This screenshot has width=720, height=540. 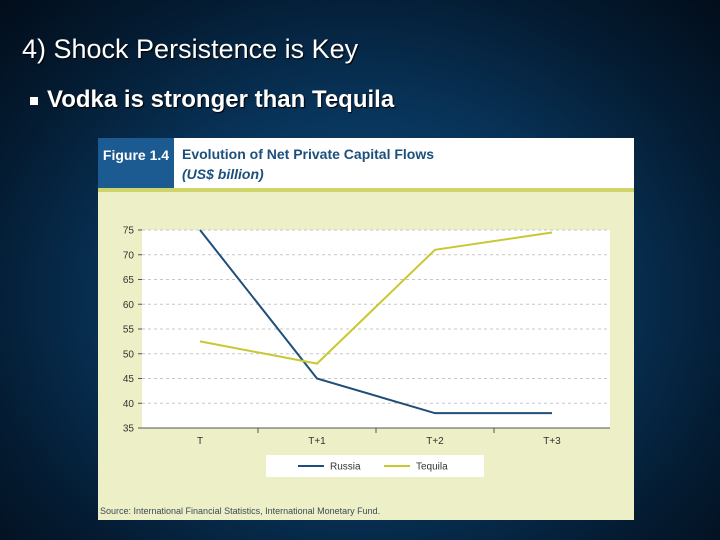 What do you see at coordinates (129, 305) in the screenshot?
I see `y-tick-label: 60` at bounding box center [129, 305].